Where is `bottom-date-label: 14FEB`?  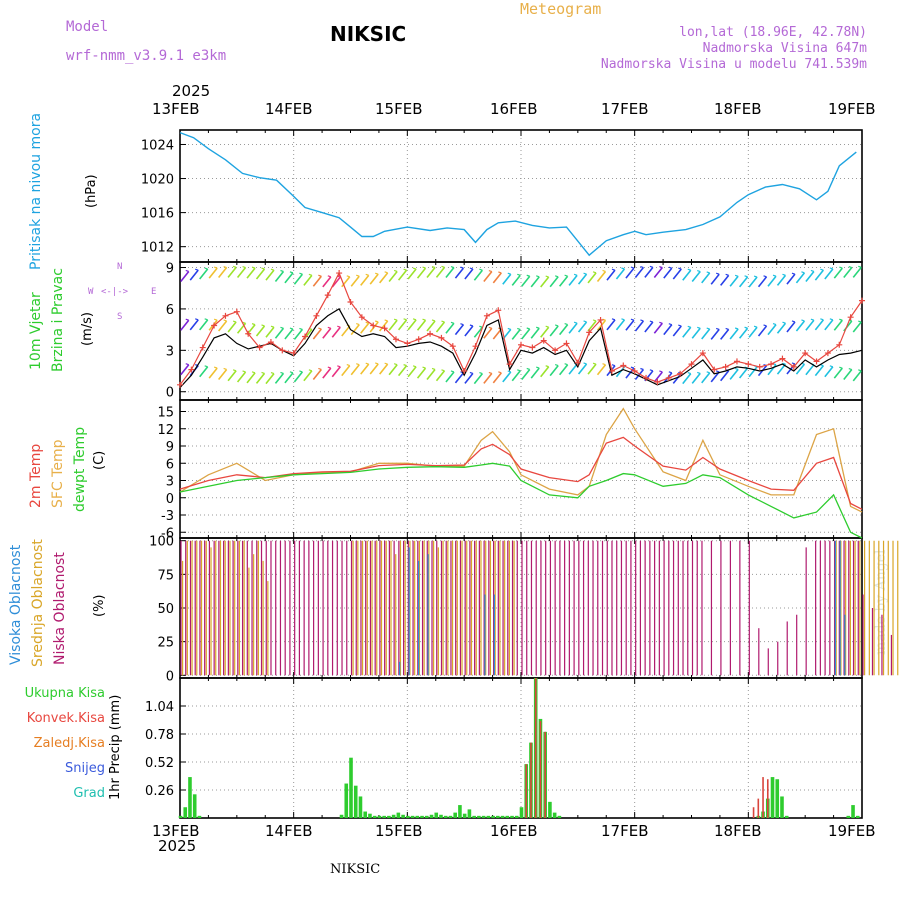
bottom-date-label: 14FEB is located at coordinates (289, 831).